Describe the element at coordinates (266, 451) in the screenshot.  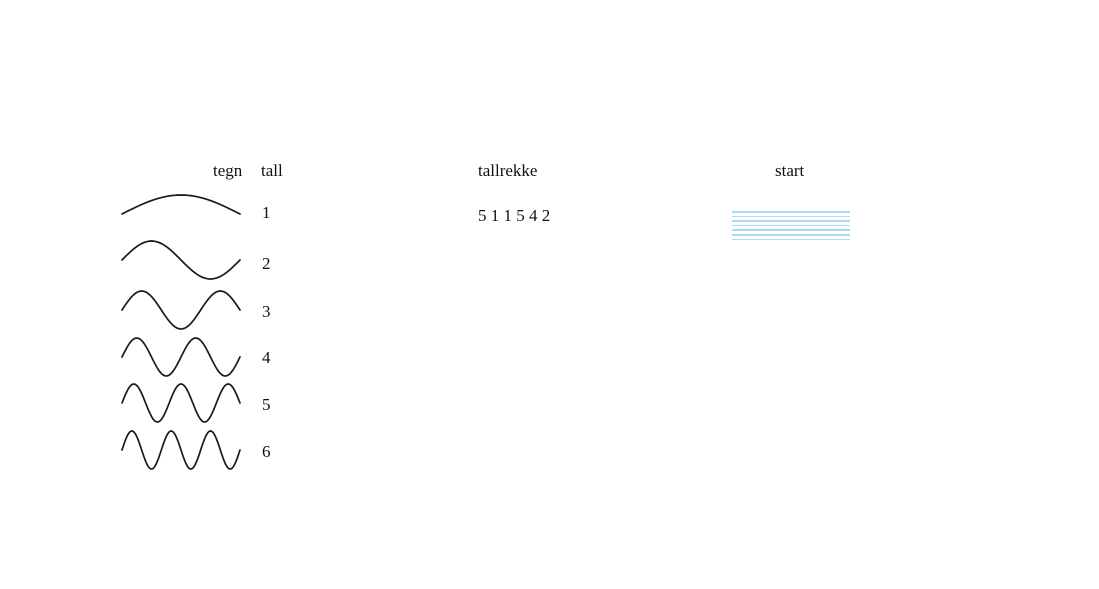
I see `wave-number-6: 6` at that location.